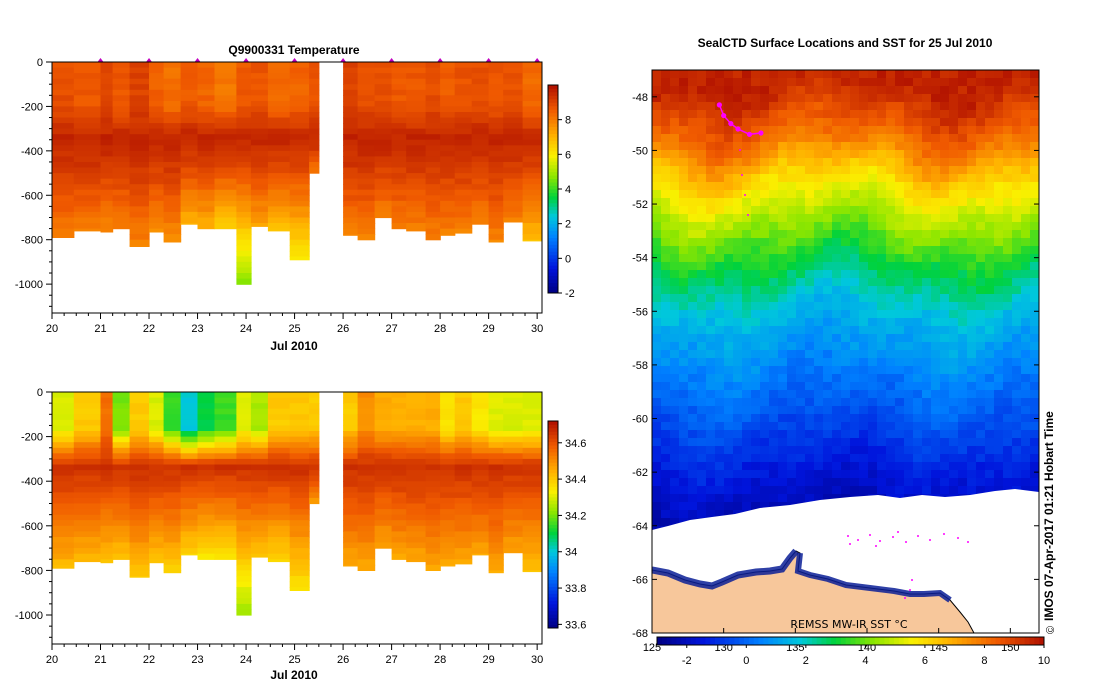 The width and height of the screenshot is (1099, 700). I want to click on x-tick-label: 29, so click(489, 329).